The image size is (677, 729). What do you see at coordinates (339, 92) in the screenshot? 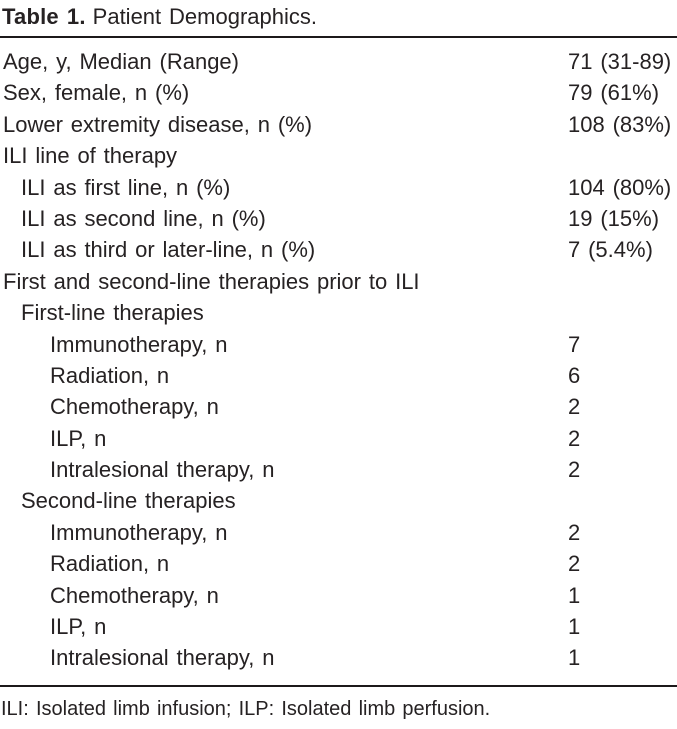
I see `table-row: Sex, female, n (%) 79 (61%)` at bounding box center [339, 92].